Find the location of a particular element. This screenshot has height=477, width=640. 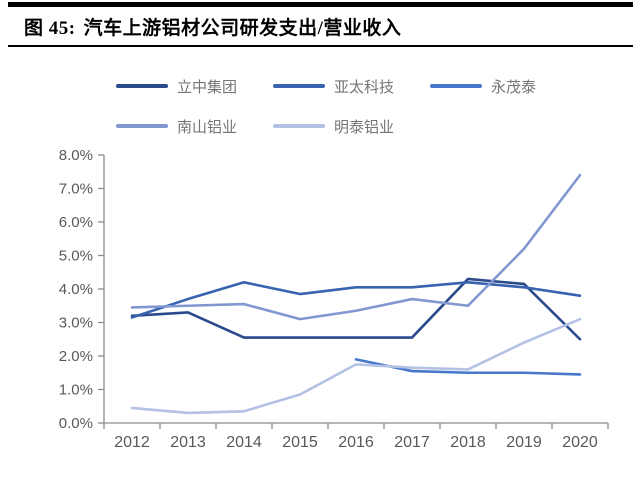

series-line-明泰铝业 is located at coordinates (356, 366).